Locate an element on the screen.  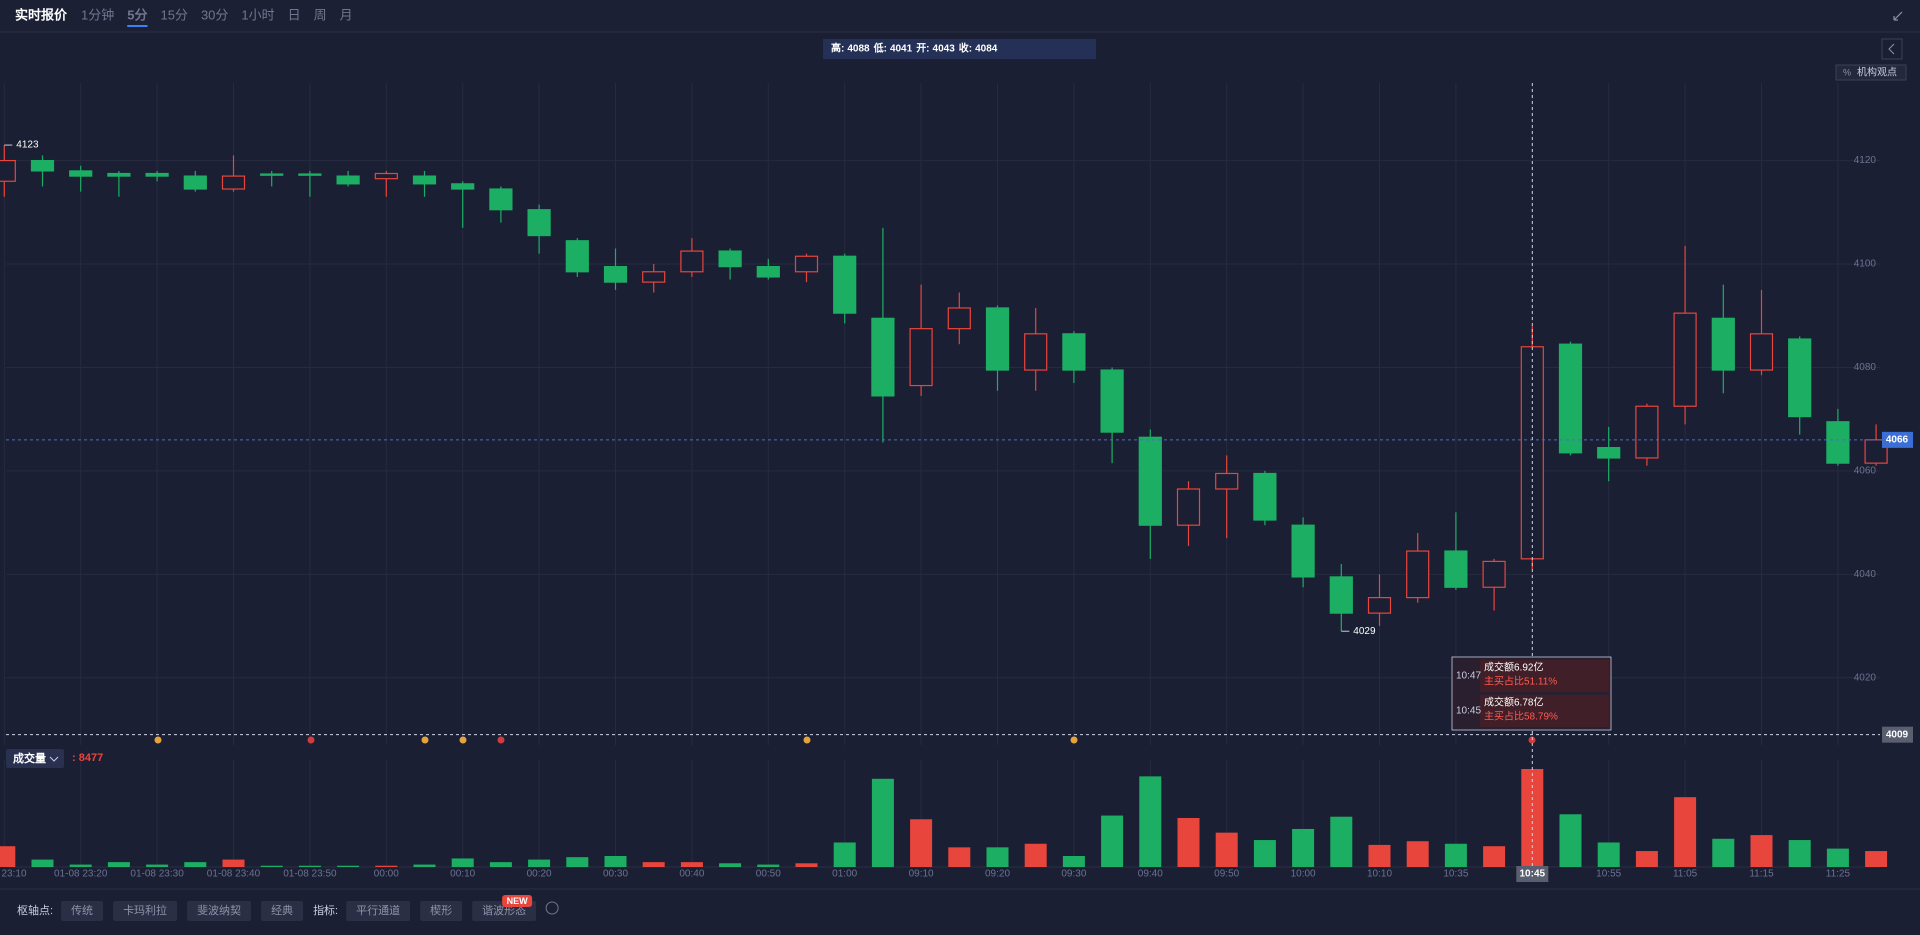
x-tick-label: 11:05 is located at coordinates (1685, 874).